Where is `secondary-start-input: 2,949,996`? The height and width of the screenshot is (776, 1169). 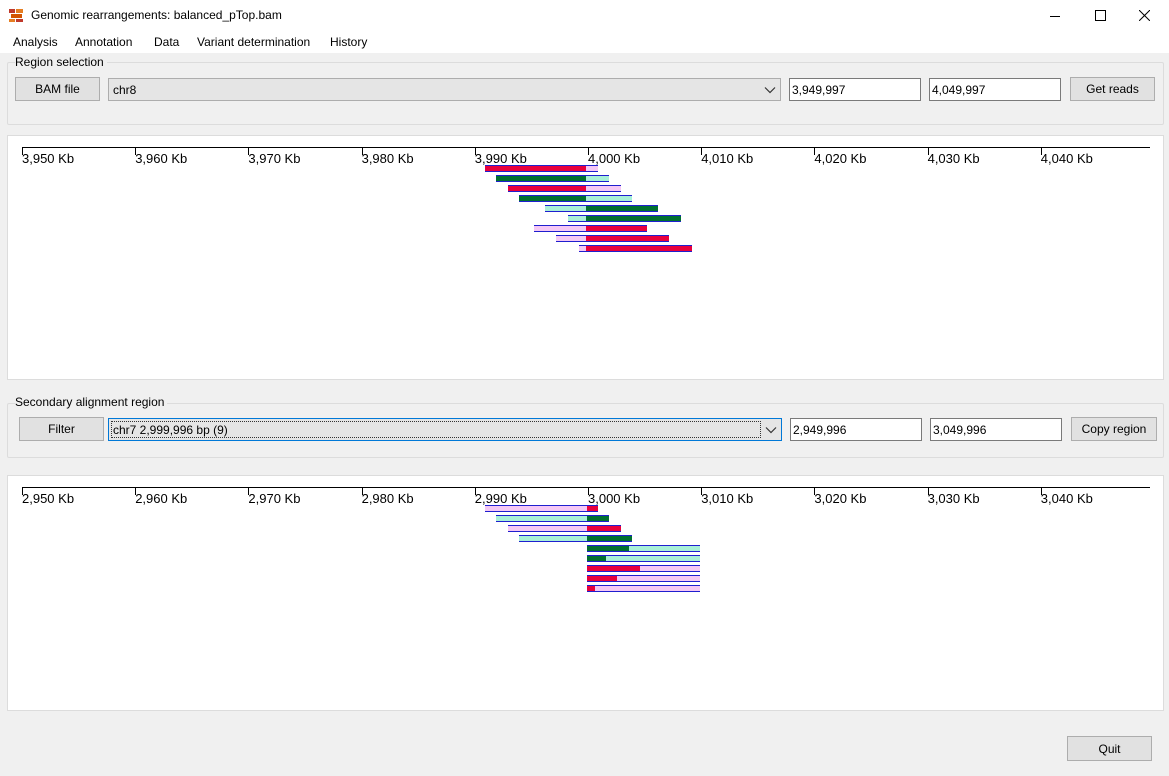
secondary-start-input: 2,949,996 is located at coordinates (856, 429).